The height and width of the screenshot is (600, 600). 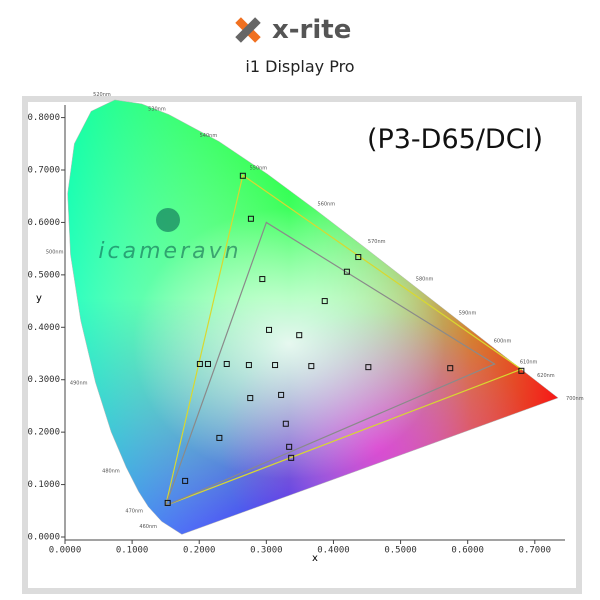 I want to click on wavelength-label: 590nm, so click(x=468, y=313).